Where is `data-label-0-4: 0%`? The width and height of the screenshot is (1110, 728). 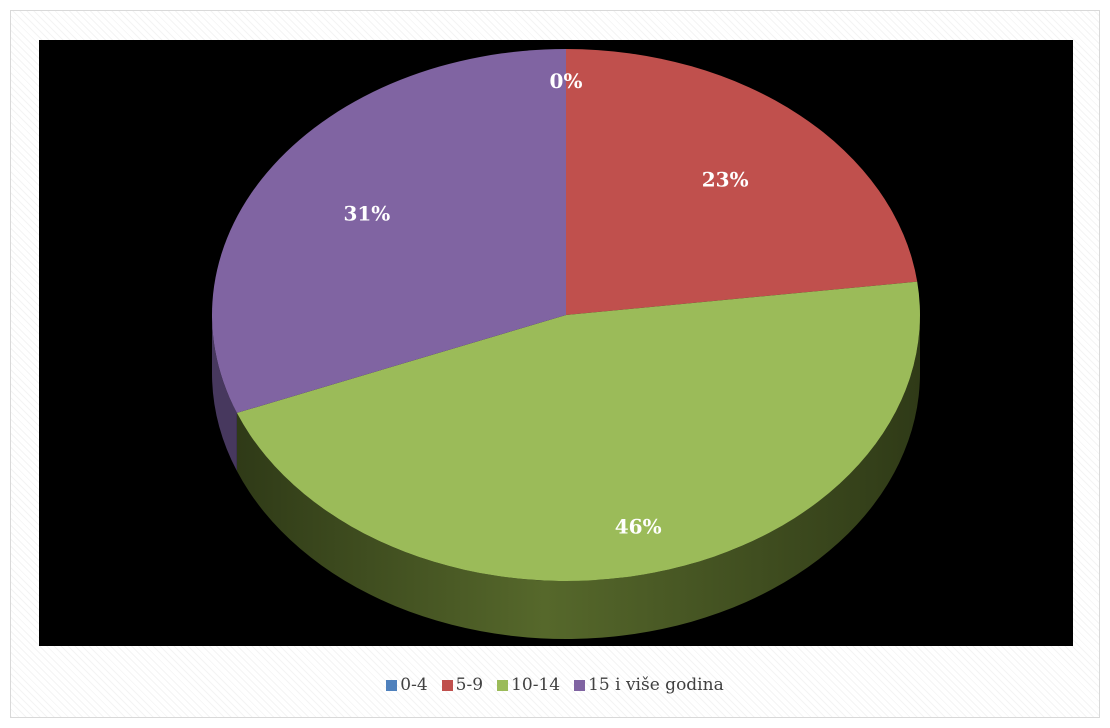 data-label-0-4: 0% is located at coordinates (566, 81).